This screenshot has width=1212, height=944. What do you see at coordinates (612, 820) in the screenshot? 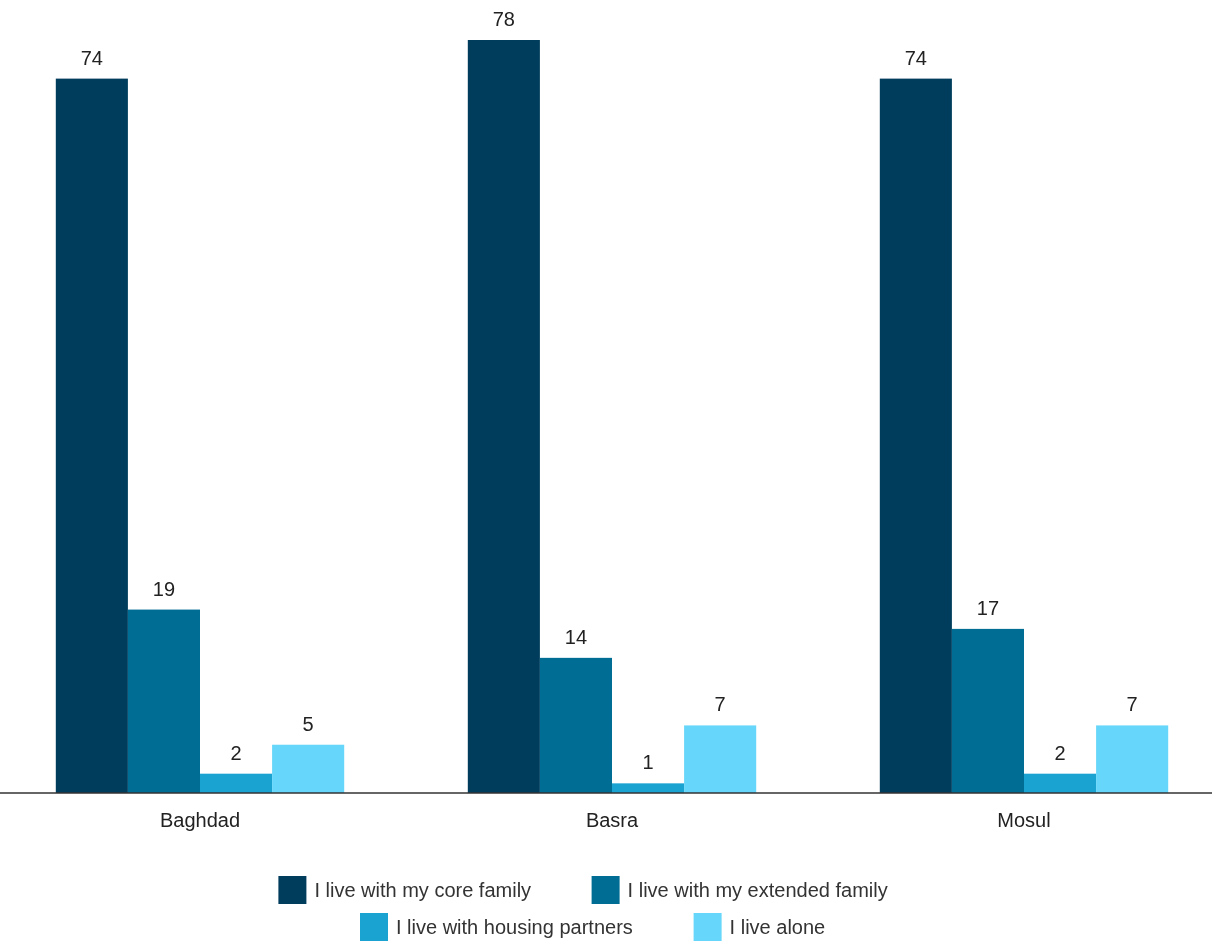
I see `x-tick-label: Basra` at bounding box center [612, 820].